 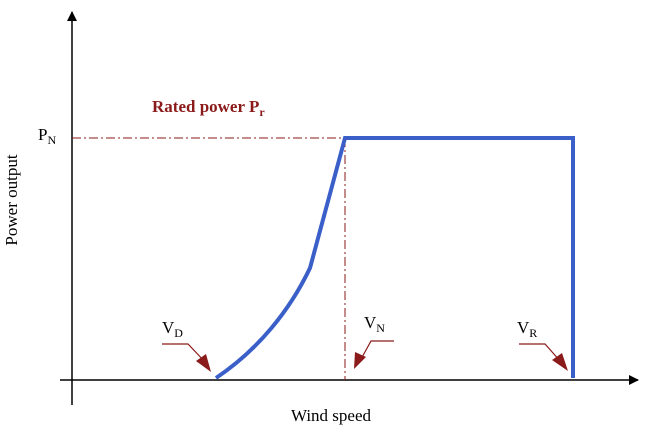 What do you see at coordinates (186, 357) in the screenshot?
I see `v-d-pointer-arrow` at bounding box center [186, 357].